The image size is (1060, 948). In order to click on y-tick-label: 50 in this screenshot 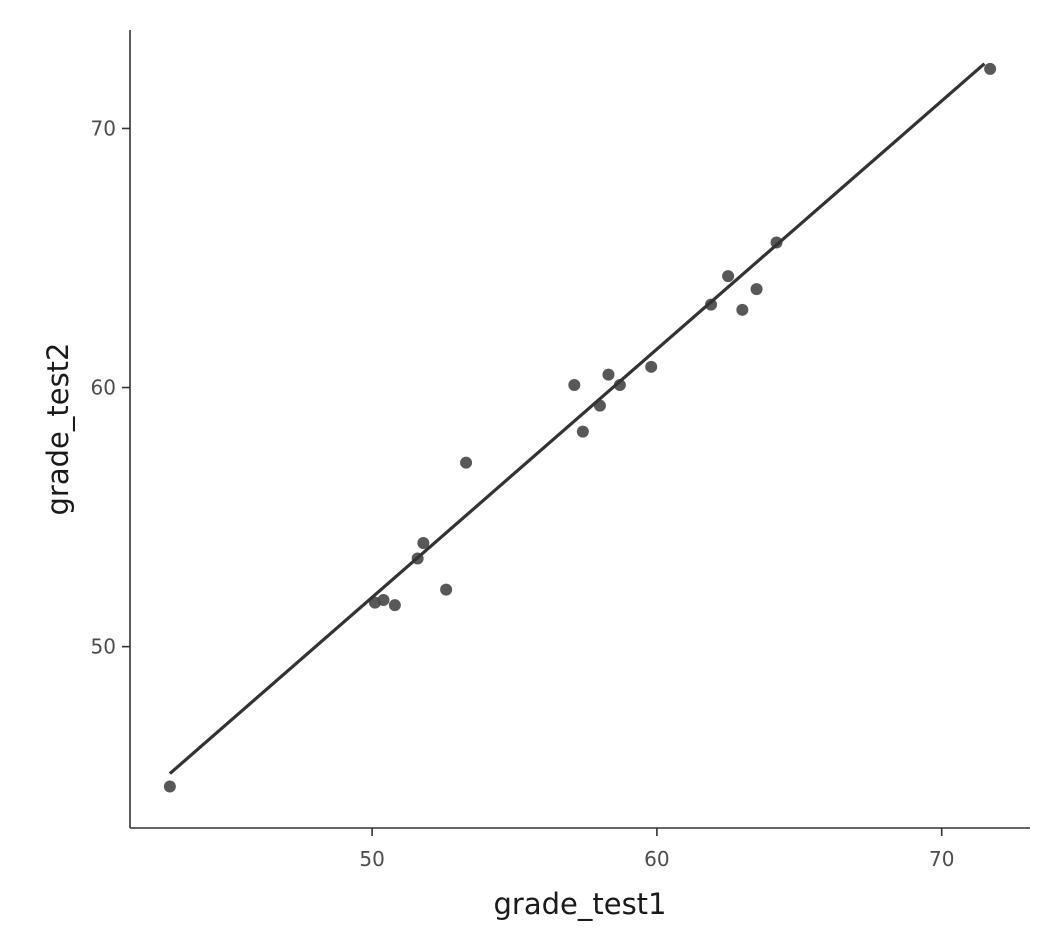, I will do `click(103, 647)`.